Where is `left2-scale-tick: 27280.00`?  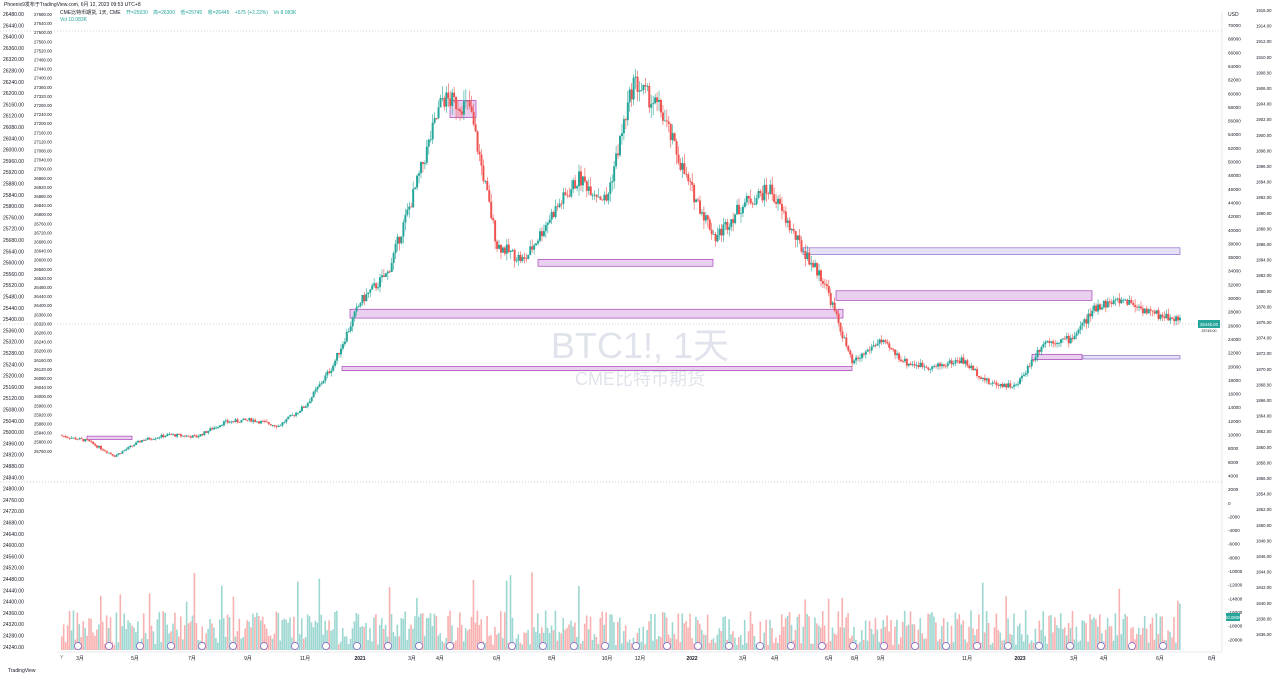
left2-scale-tick: 27280.00 is located at coordinates (43, 105).